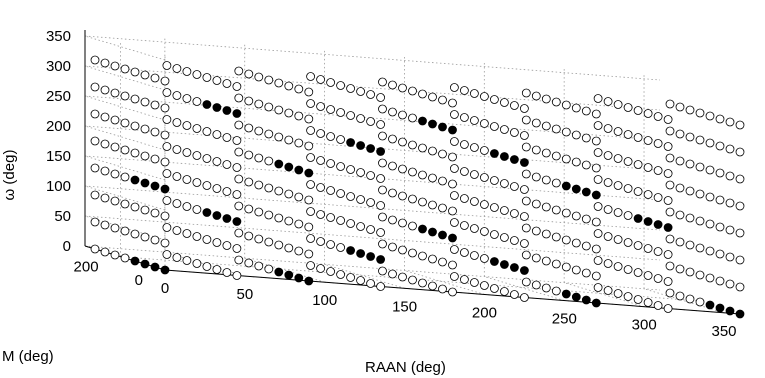 Image resolution: width=765 pixels, height=378 pixels. I want to click on x-tick-label: 100, so click(324, 300).